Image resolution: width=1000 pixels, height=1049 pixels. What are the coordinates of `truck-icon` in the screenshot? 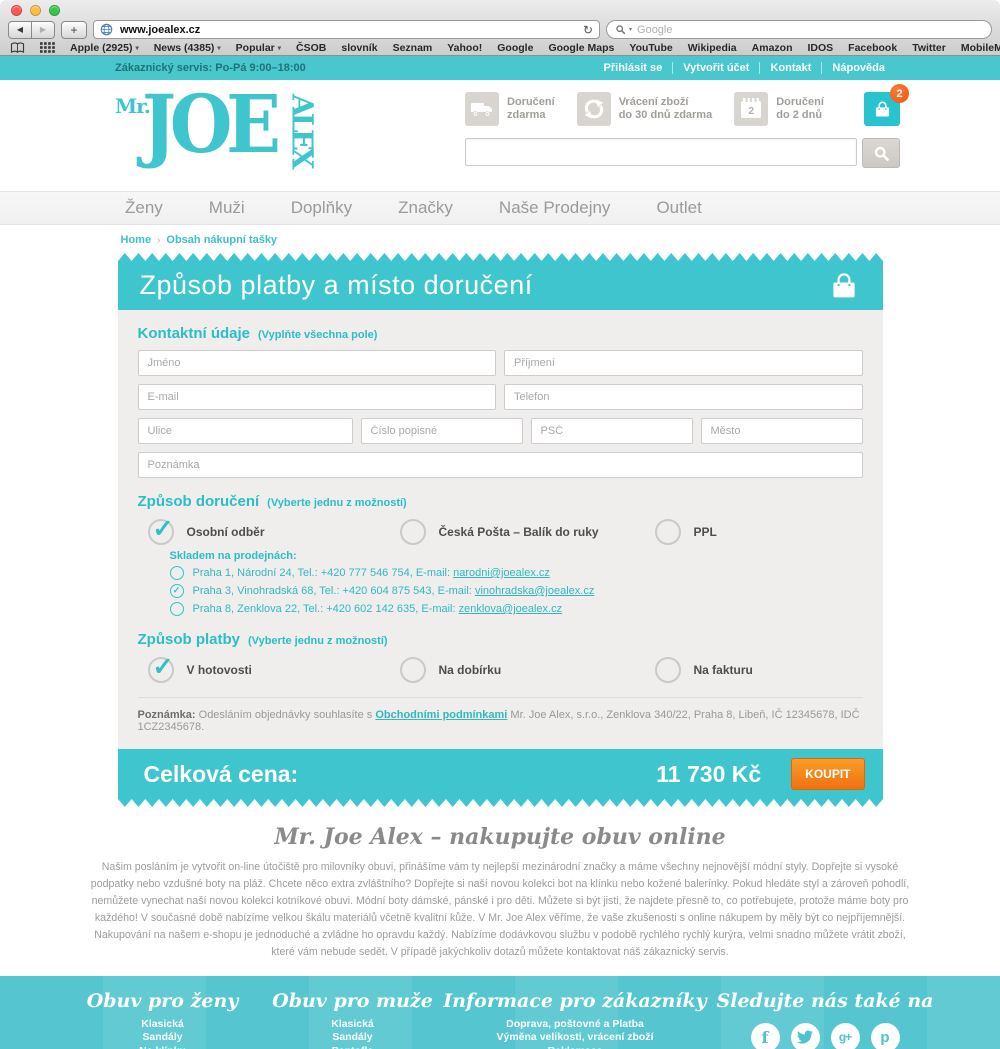 It's located at (482, 109).